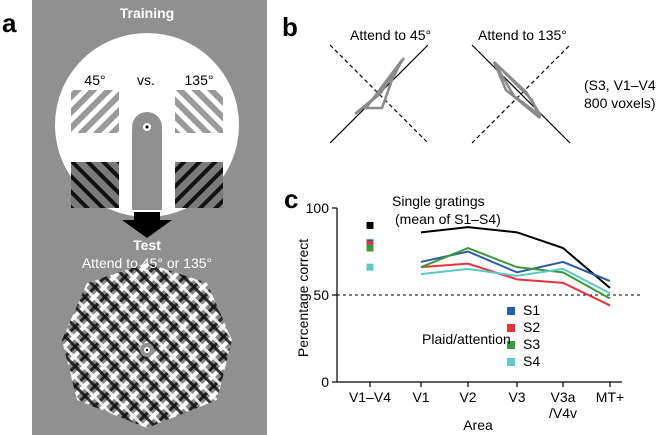 This screenshot has width=662, height=435. I want to click on attend-135-title: Attend to 135°, so click(522, 35).